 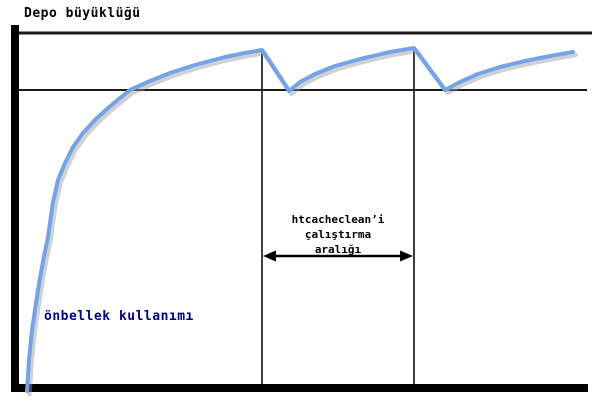 I want to click on interval-annotation-line-2: çalıştırma, so click(x=338, y=234).